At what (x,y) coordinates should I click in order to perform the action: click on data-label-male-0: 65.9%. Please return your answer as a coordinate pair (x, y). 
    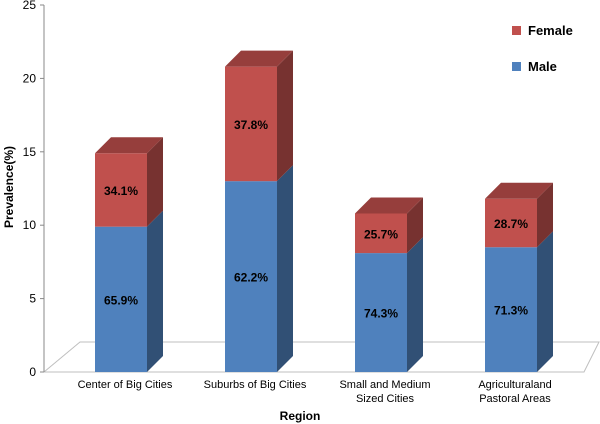
    Looking at the image, I should click on (121, 300).